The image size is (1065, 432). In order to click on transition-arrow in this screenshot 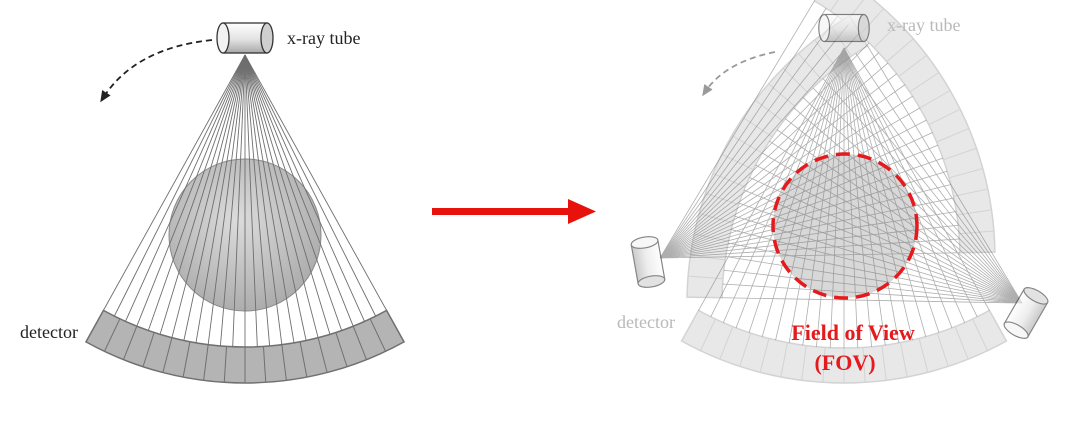, I will do `click(514, 211)`.